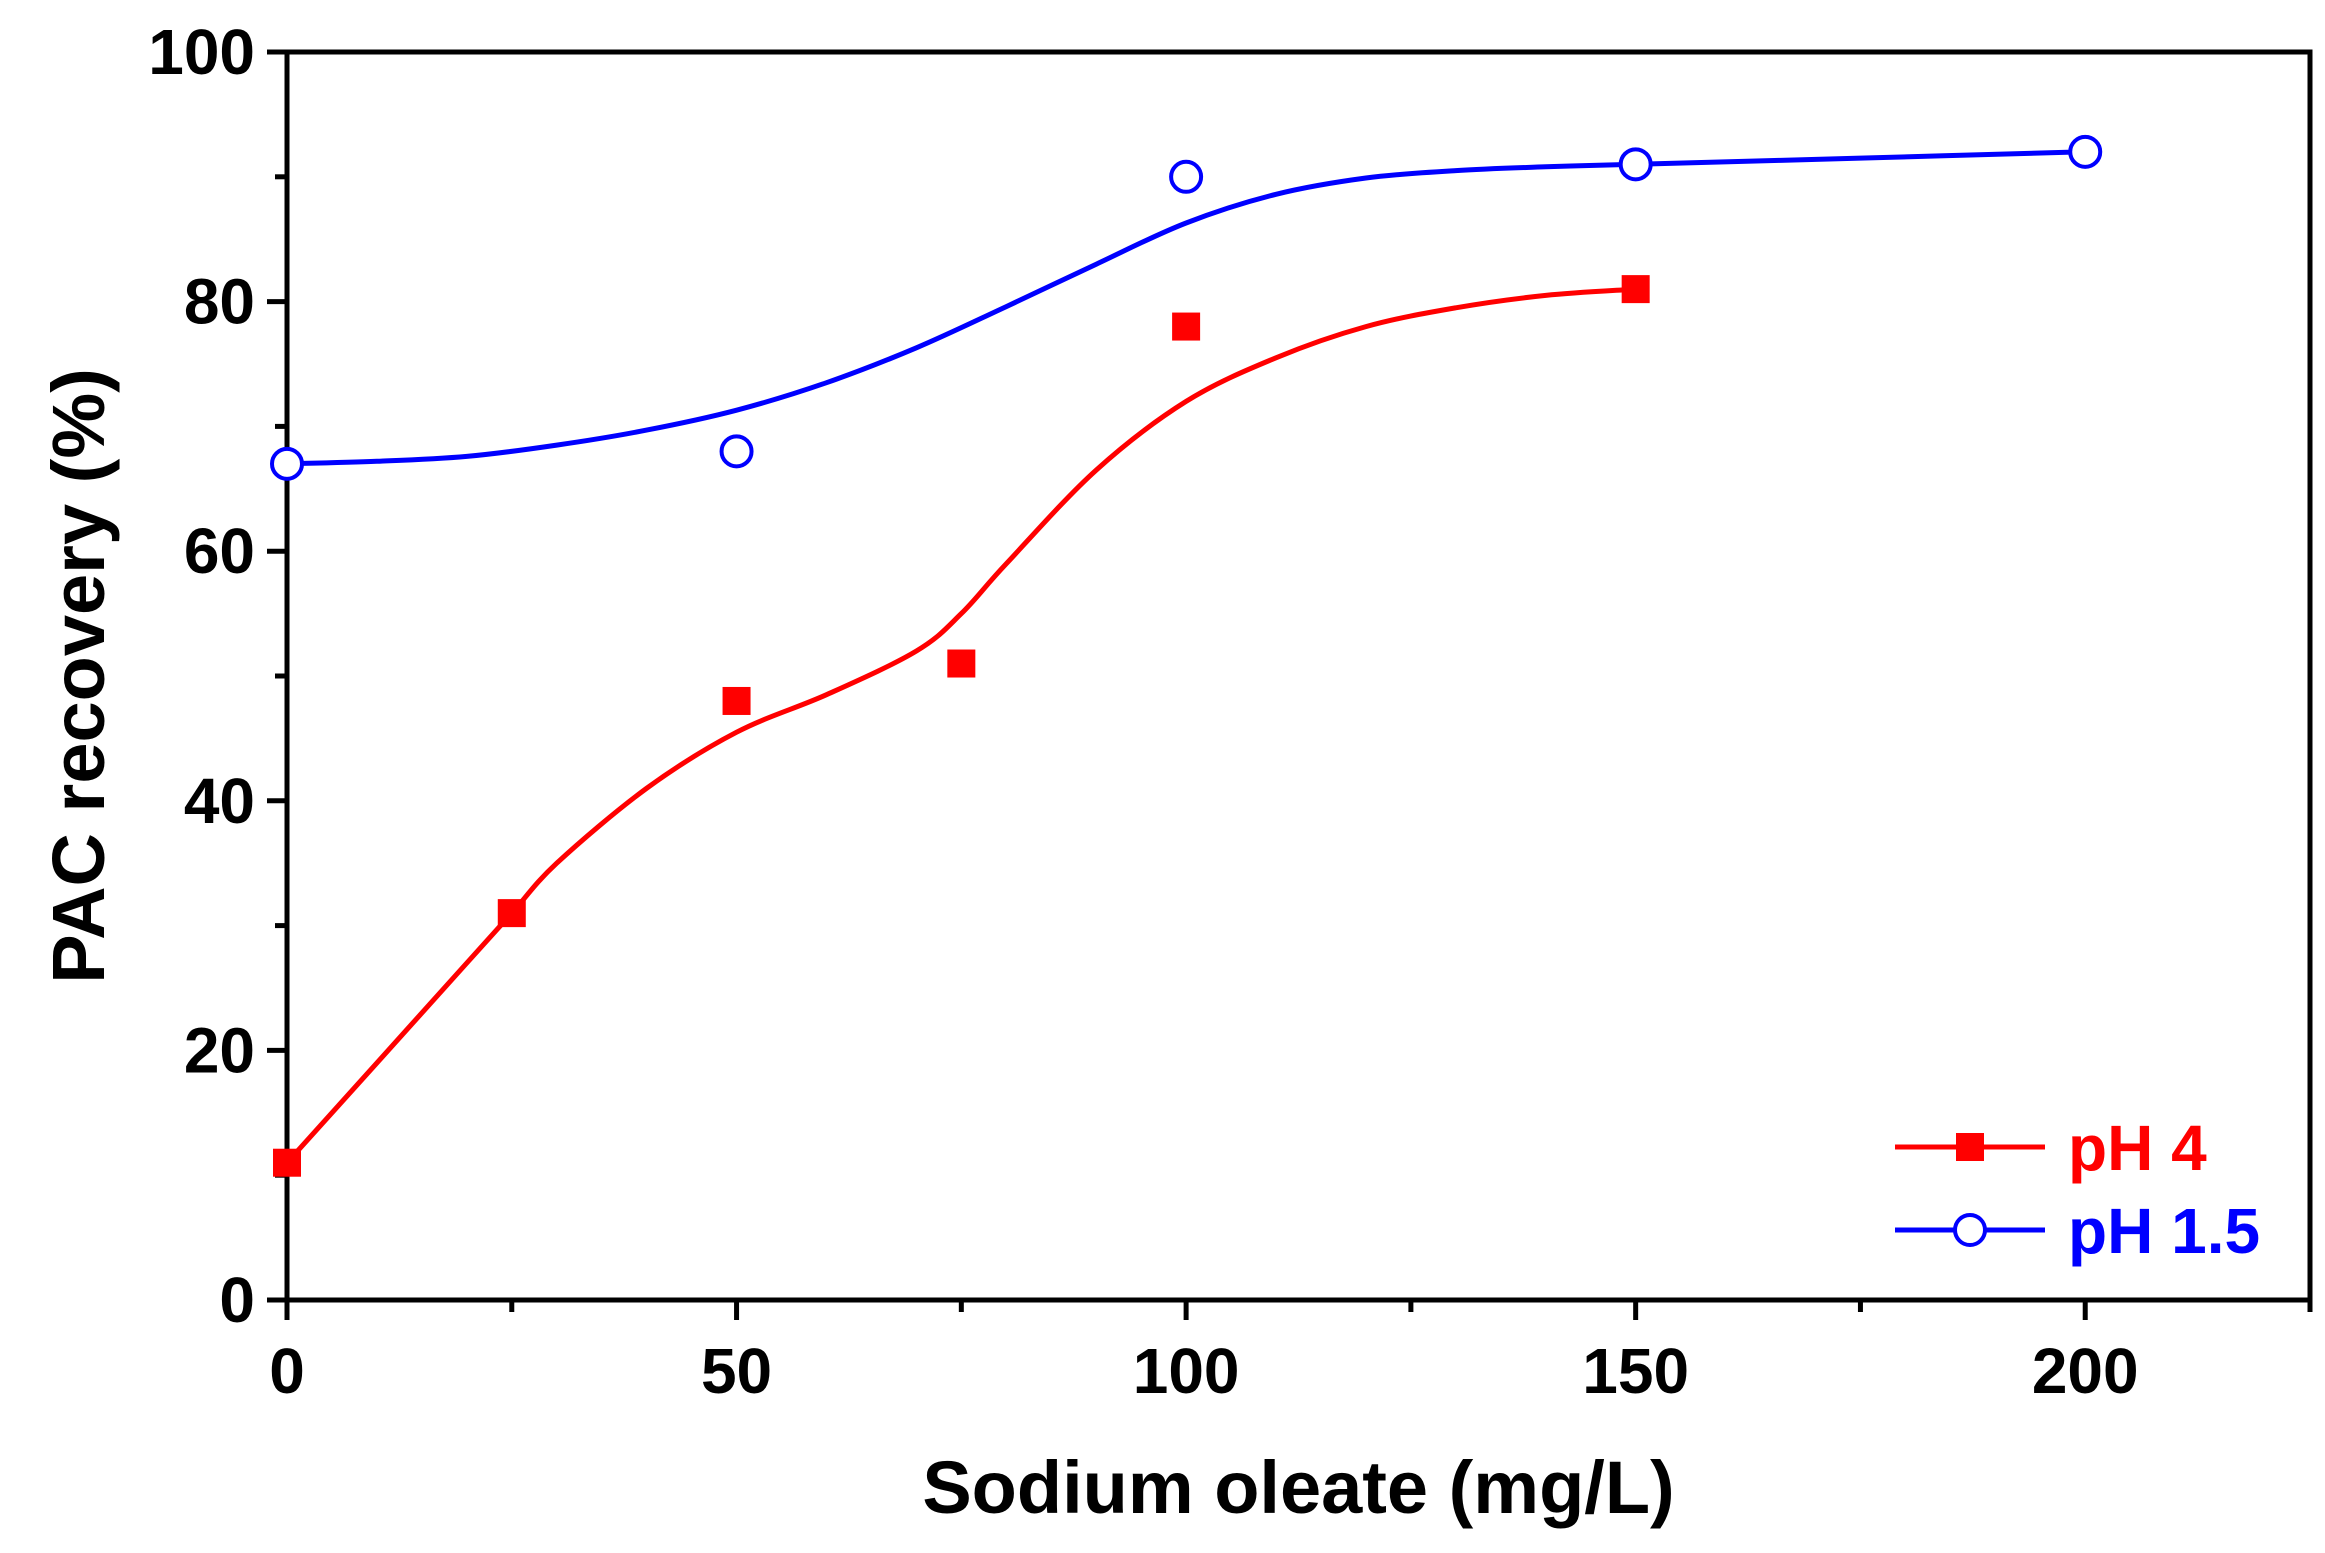  I want to click on y-axis-ticks, so click(277, 676).